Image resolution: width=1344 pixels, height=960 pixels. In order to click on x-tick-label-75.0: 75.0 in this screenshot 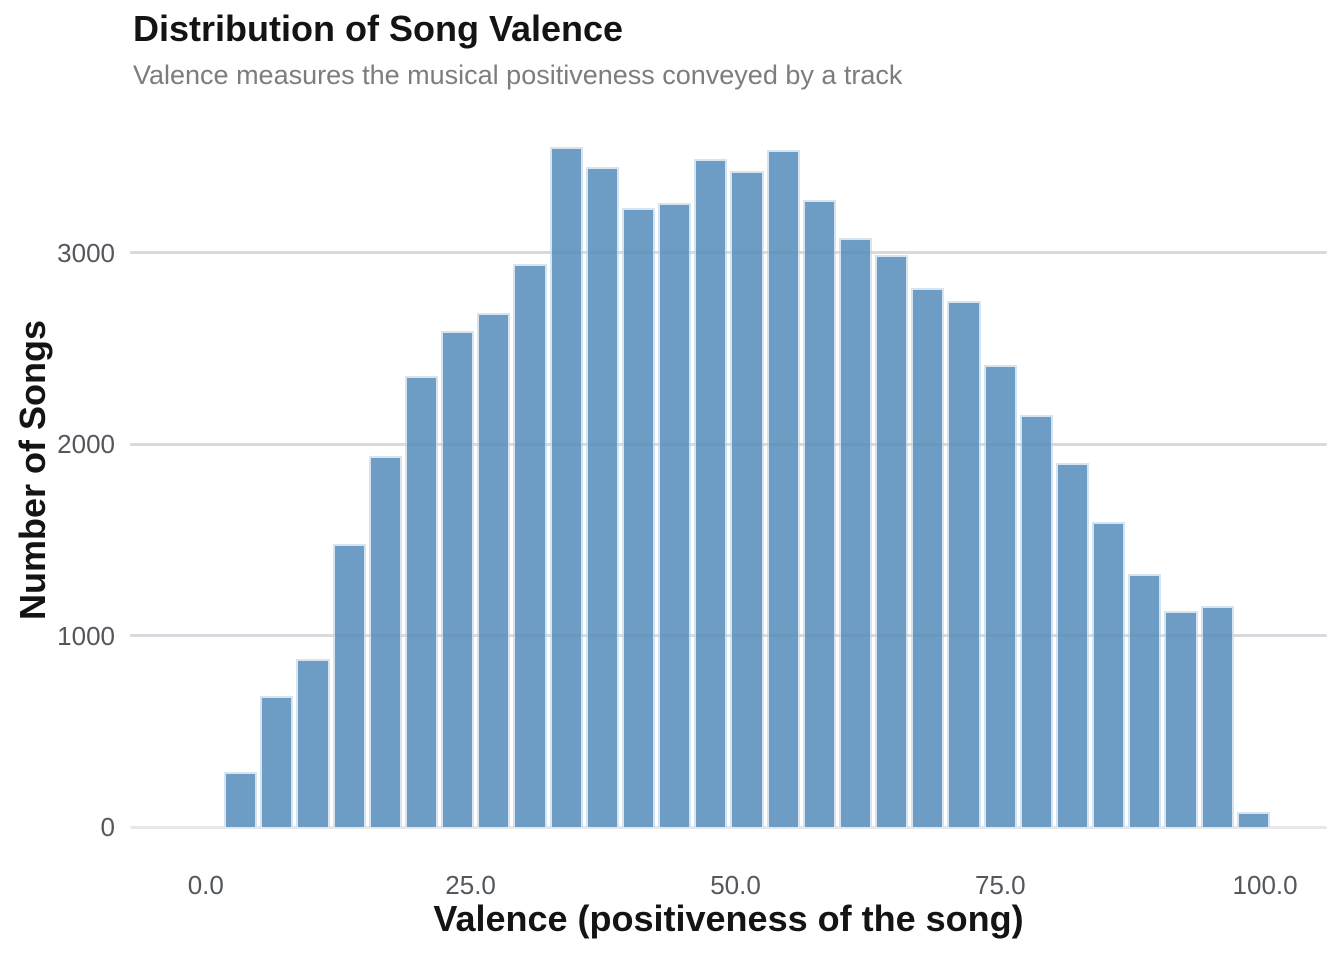, I will do `click(1000, 885)`.